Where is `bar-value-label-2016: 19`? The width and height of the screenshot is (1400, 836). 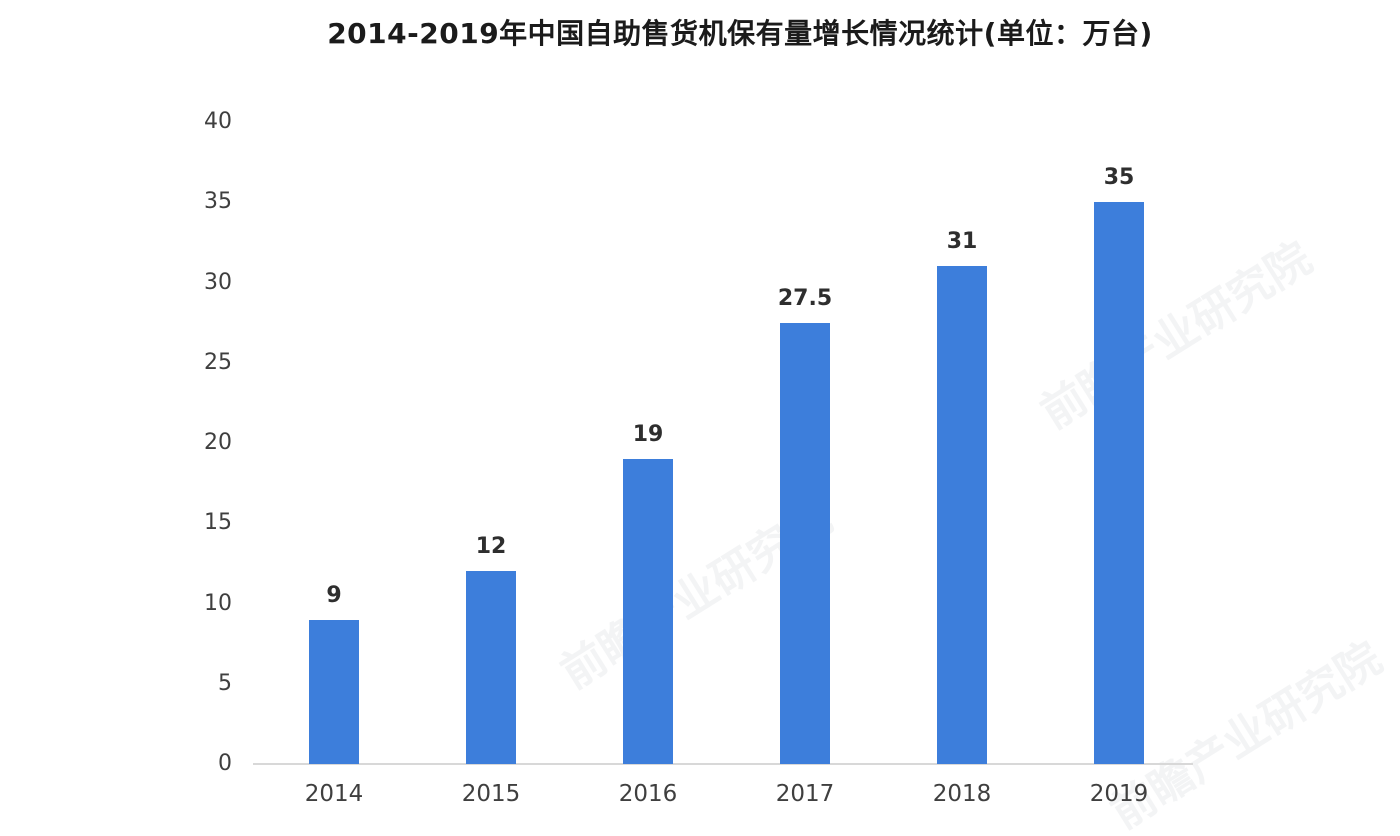
bar-value-label-2016: 19 is located at coordinates (648, 434).